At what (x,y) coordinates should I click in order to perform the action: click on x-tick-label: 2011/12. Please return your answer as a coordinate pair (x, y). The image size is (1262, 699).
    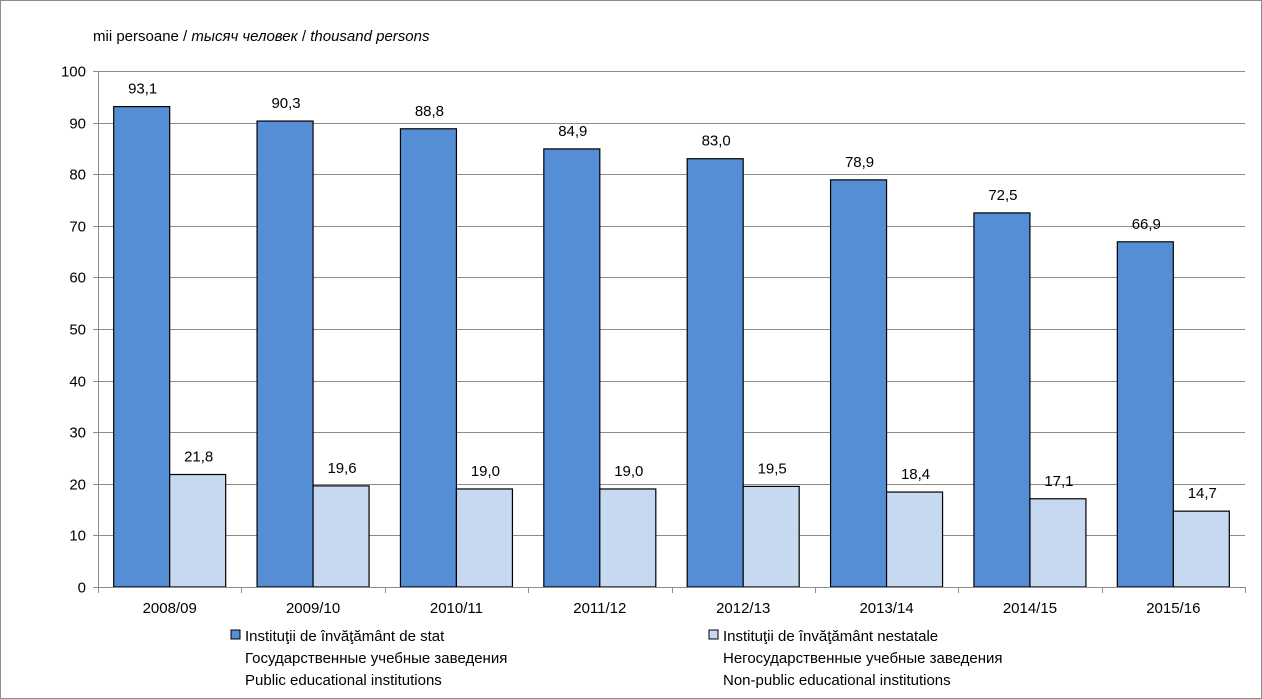
    Looking at the image, I should click on (599, 608).